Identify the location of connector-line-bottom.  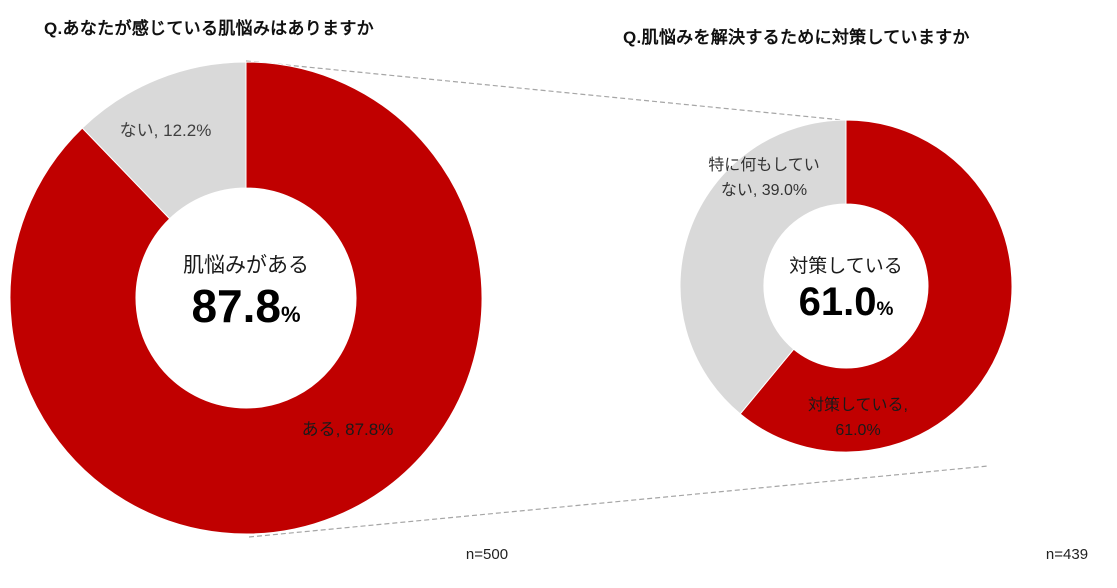
(618, 501).